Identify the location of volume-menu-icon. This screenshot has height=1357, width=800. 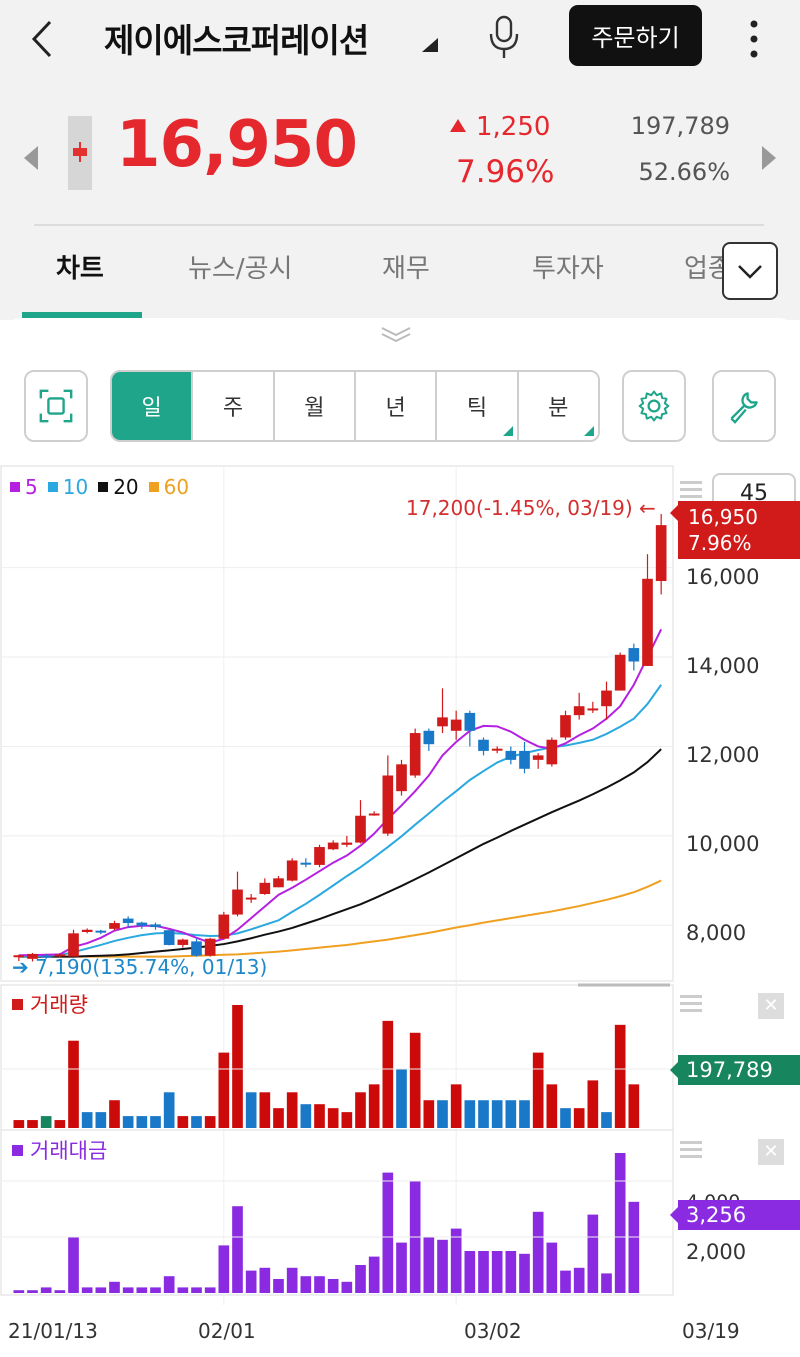
(691, 1004).